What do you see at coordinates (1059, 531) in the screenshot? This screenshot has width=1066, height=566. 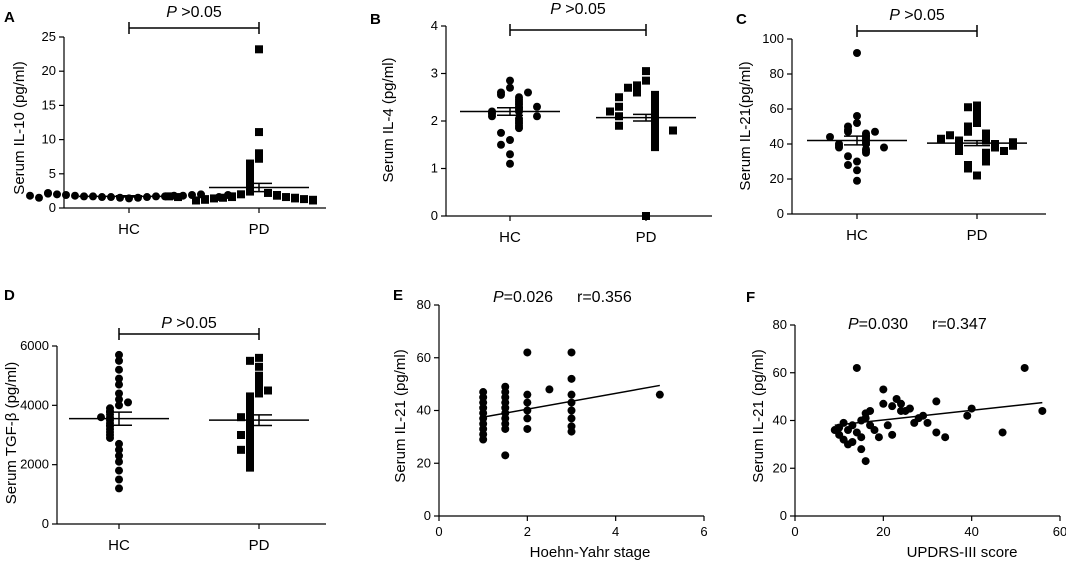 I see `x-tick-label-f: 60` at bounding box center [1059, 531].